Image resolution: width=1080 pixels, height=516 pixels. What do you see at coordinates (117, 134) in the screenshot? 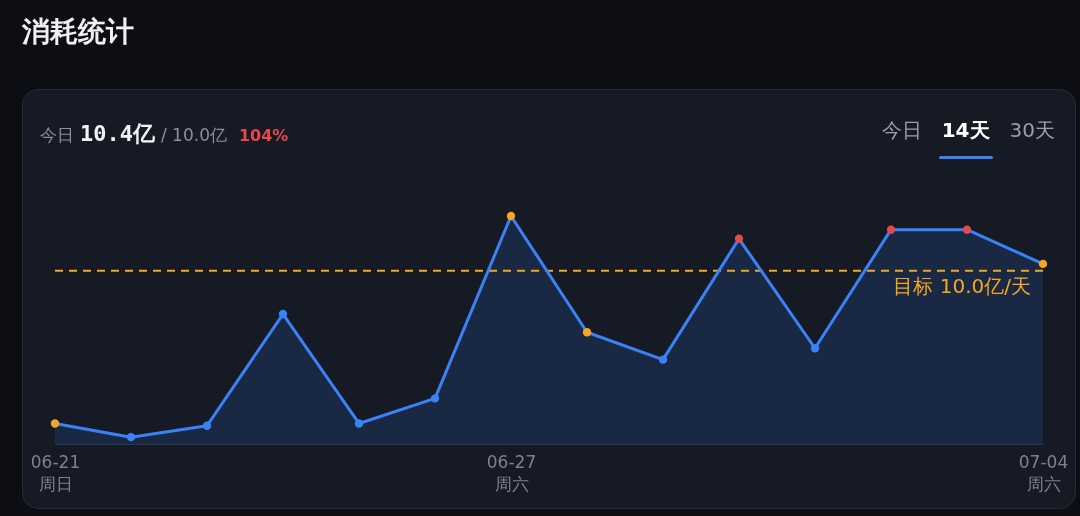
I see `text: 10.4亿` at bounding box center [117, 134].